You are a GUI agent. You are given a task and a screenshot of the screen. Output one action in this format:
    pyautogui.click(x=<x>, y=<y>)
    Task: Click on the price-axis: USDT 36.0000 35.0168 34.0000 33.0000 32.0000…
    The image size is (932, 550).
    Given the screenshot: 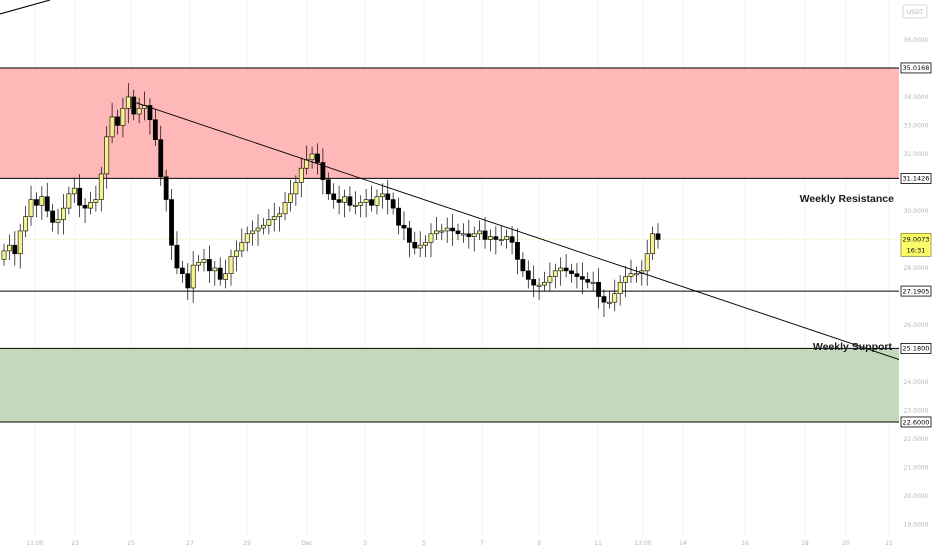 What is the action you would take?
    pyautogui.click(x=915, y=275)
    